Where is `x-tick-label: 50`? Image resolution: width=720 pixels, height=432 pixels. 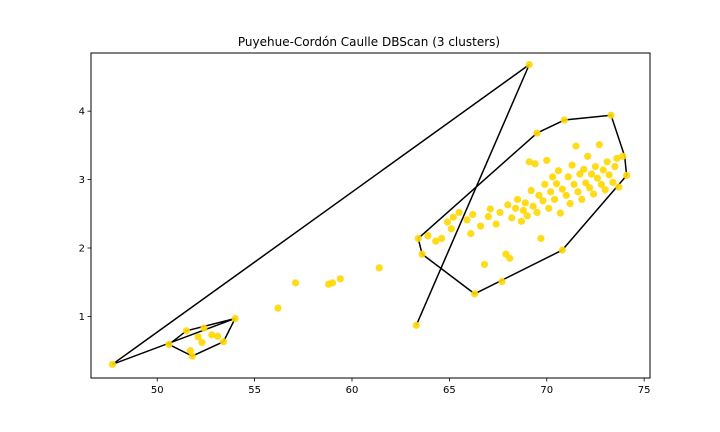
x-tick-label: 50 is located at coordinates (157, 390).